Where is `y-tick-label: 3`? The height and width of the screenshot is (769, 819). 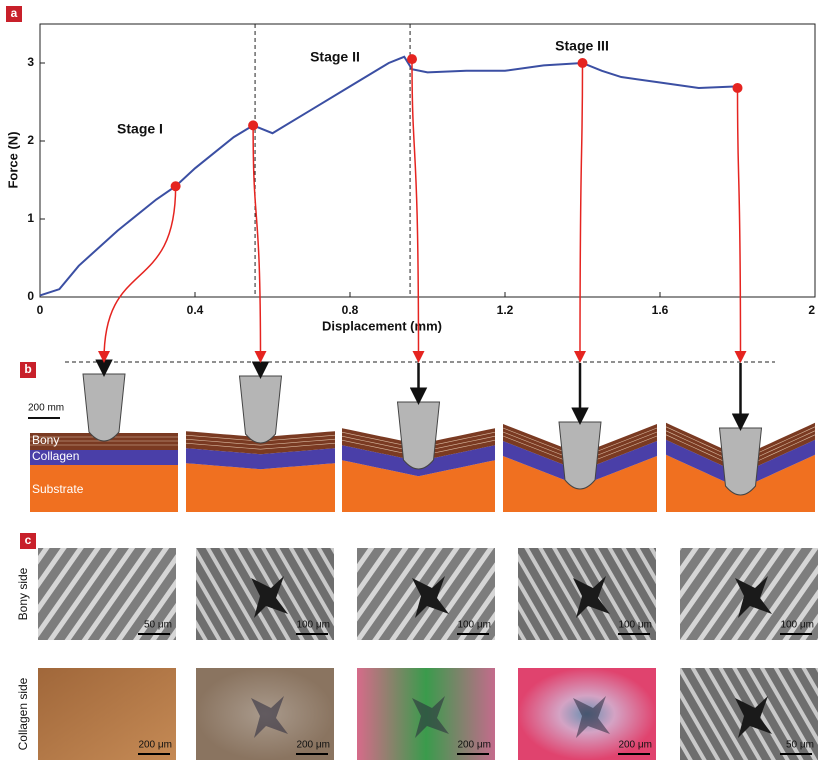
y-tick-label: 3 is located at coordinates (30, 62).